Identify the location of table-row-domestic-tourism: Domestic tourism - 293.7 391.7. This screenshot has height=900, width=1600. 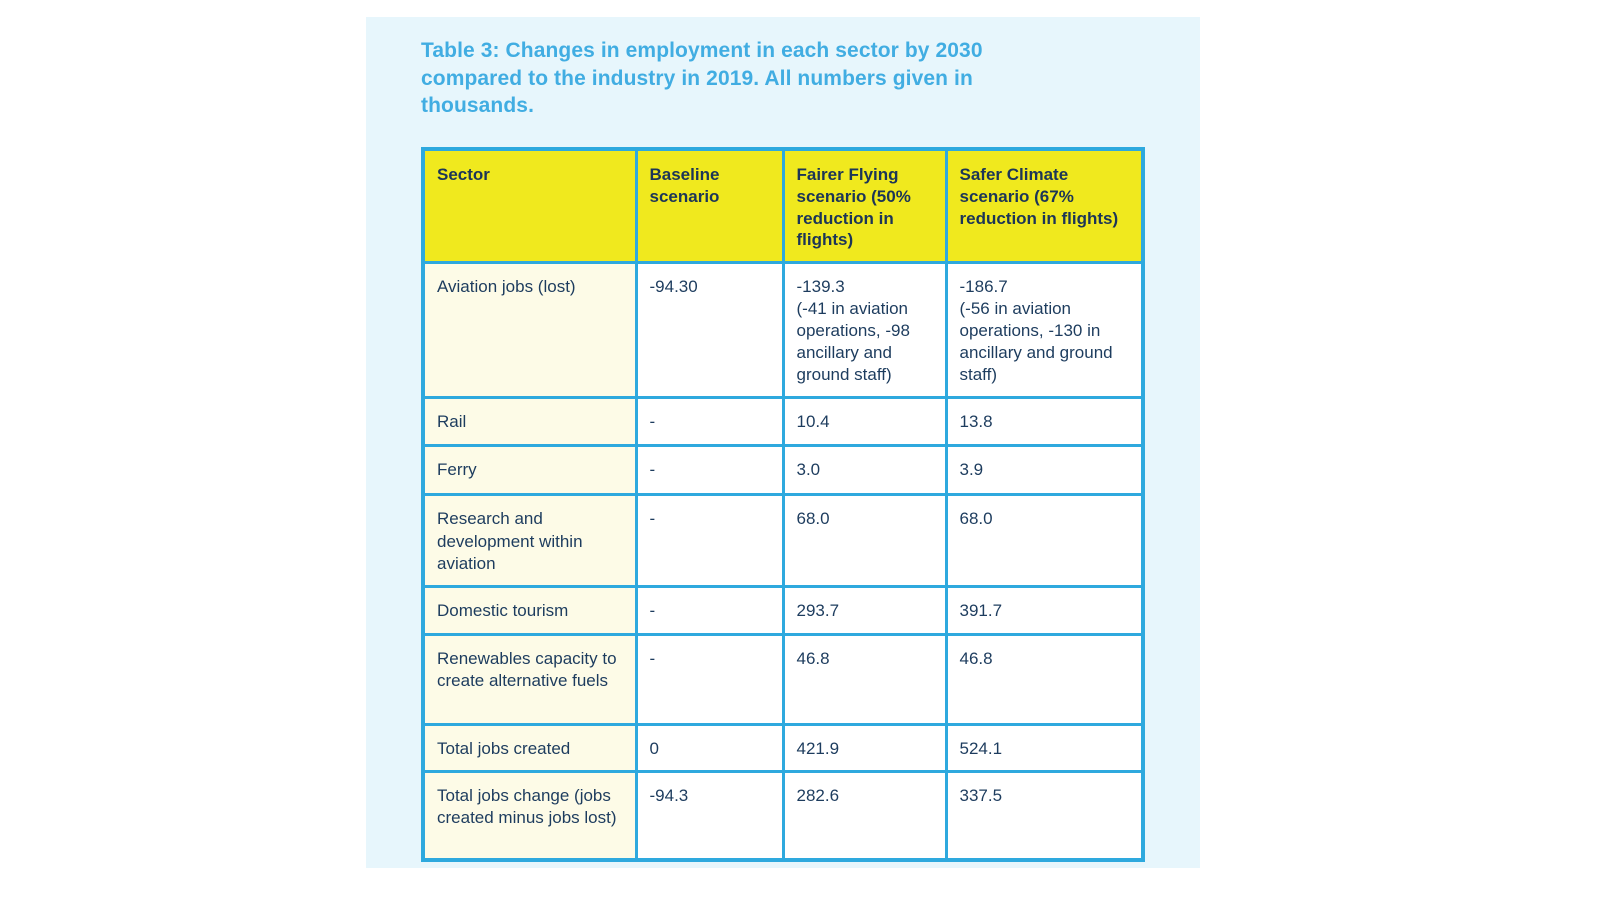
(783, 610).